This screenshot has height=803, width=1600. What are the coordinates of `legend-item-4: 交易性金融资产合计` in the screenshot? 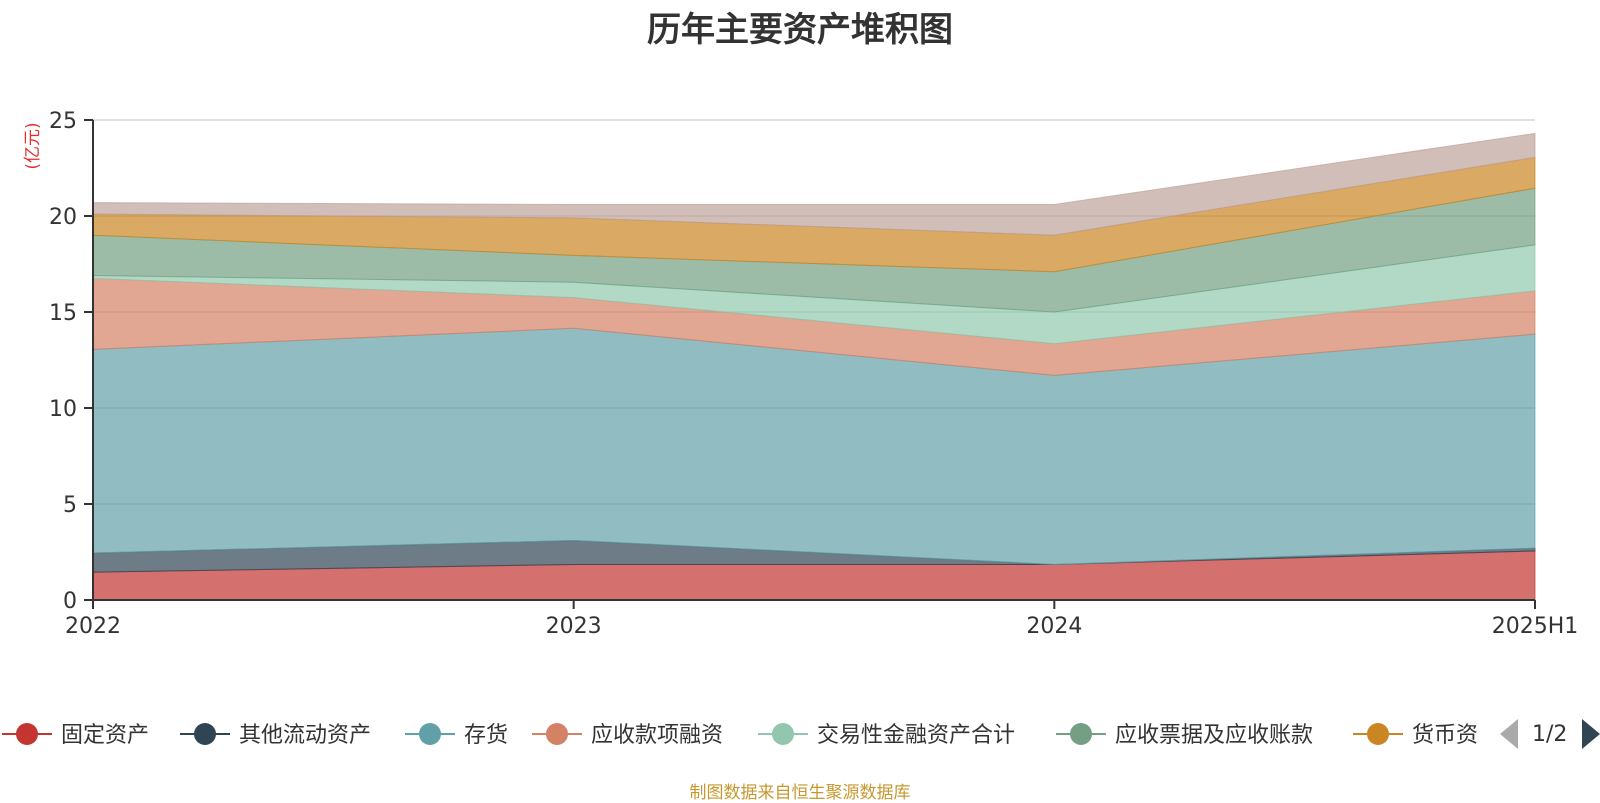 It's located at (886, 735).